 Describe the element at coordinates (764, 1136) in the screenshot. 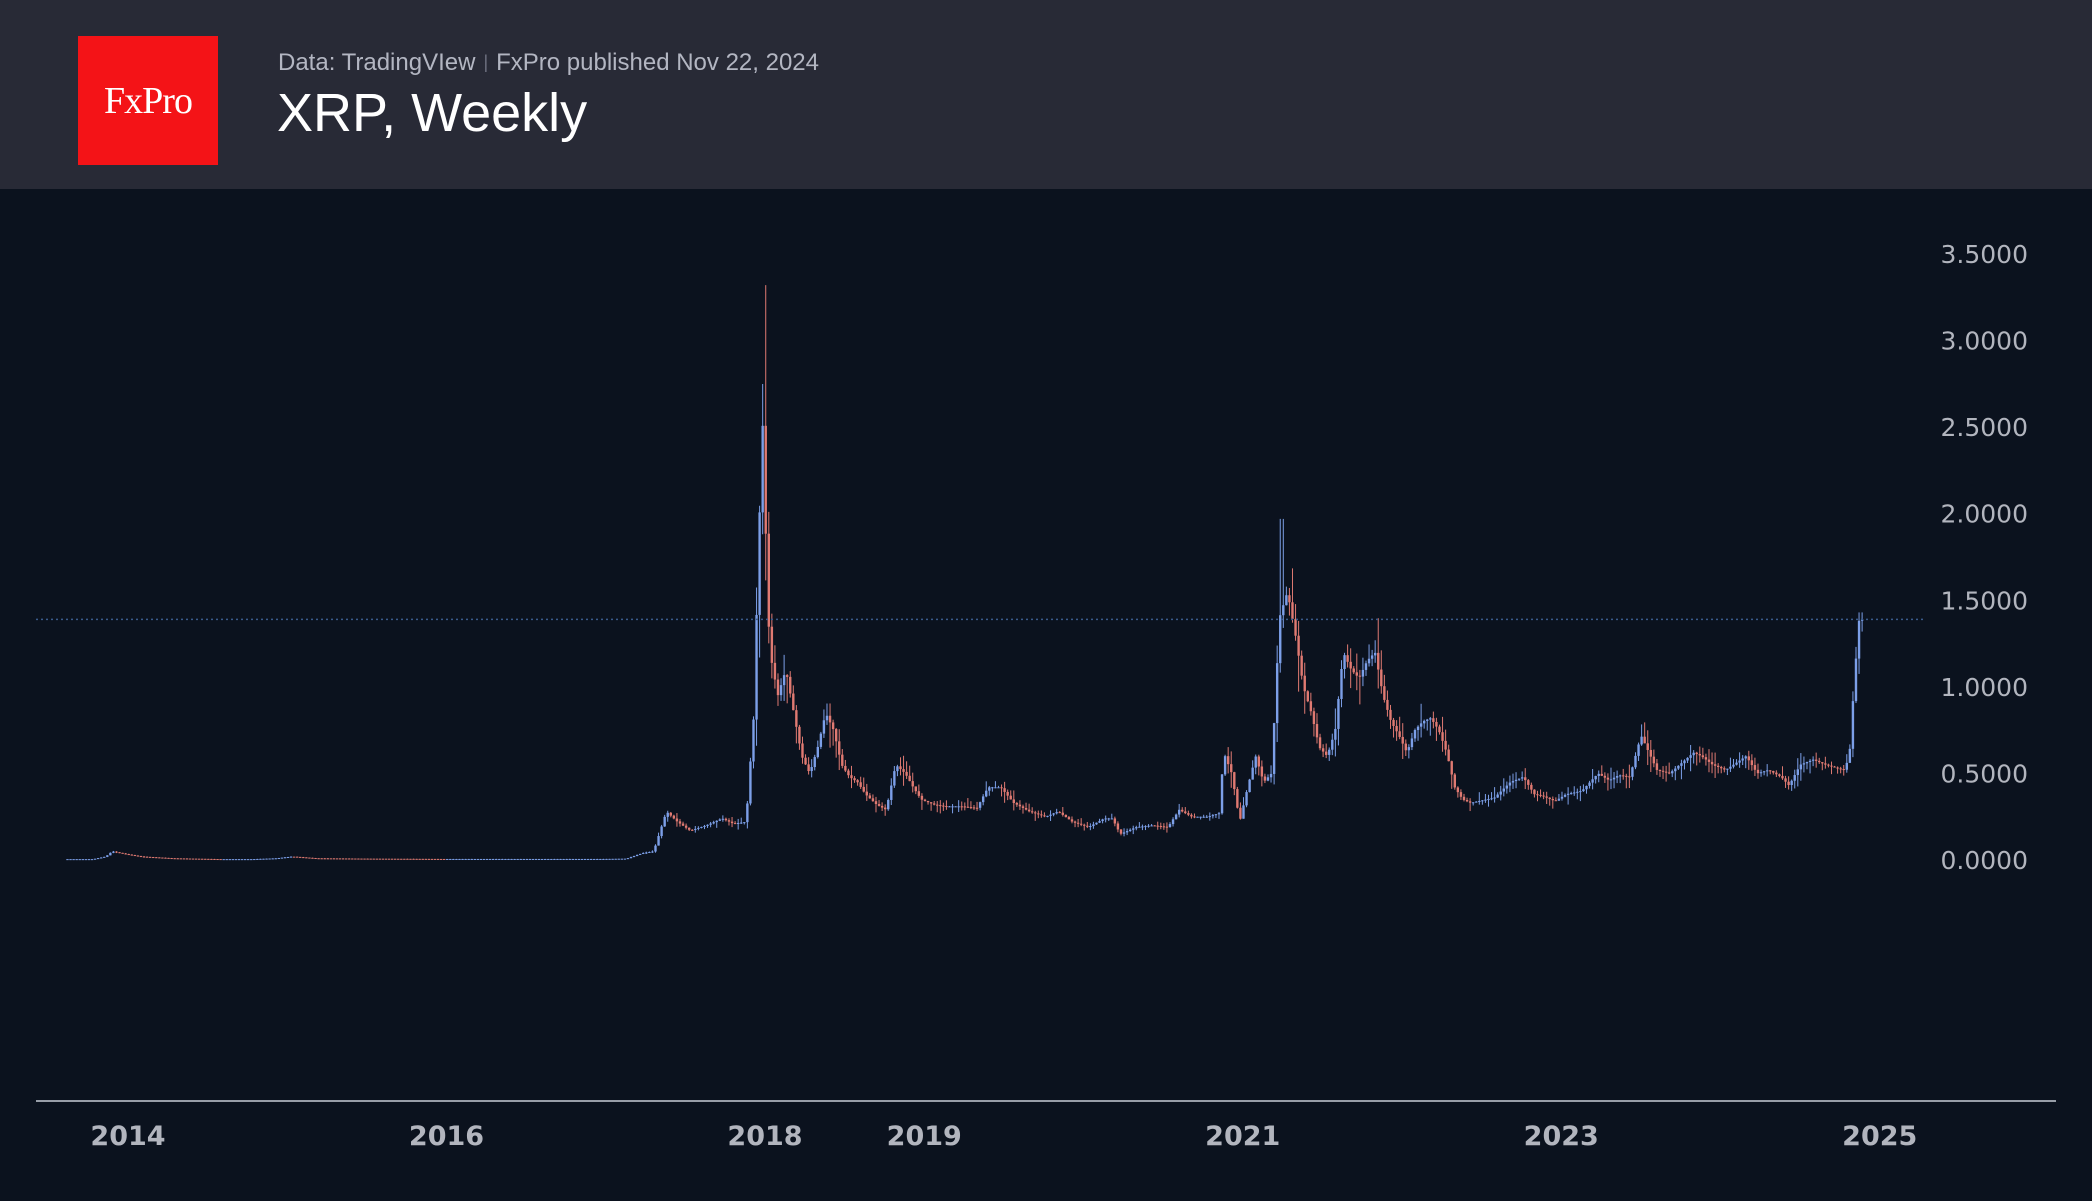

I see `x-tick-label: 2018` at that location.